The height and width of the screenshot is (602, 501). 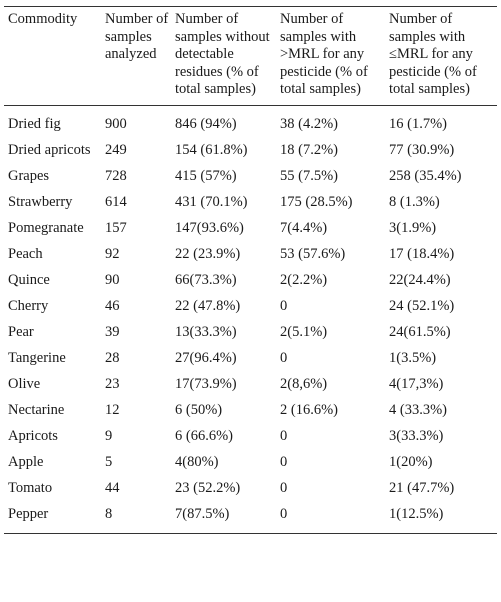 What do you see at coordinates (206, 383) in the screenshot?
I see `cell-without-residues: 17(73.9%)` at bounding box center [206, 383].